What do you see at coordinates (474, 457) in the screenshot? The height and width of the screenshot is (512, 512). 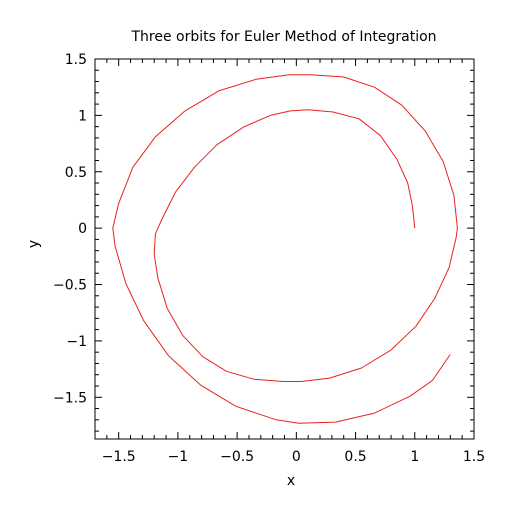 I see `x-tick-label: 1.5` at bounding box center [474, 457].